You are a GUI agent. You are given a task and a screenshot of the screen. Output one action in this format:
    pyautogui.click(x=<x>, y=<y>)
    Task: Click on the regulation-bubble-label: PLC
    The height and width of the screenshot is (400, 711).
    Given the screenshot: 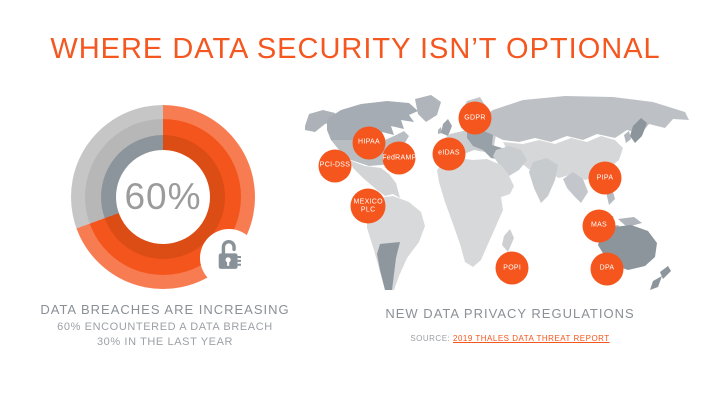 What is the action you would take?
    pyautogui.click(x=368, y=210)
    